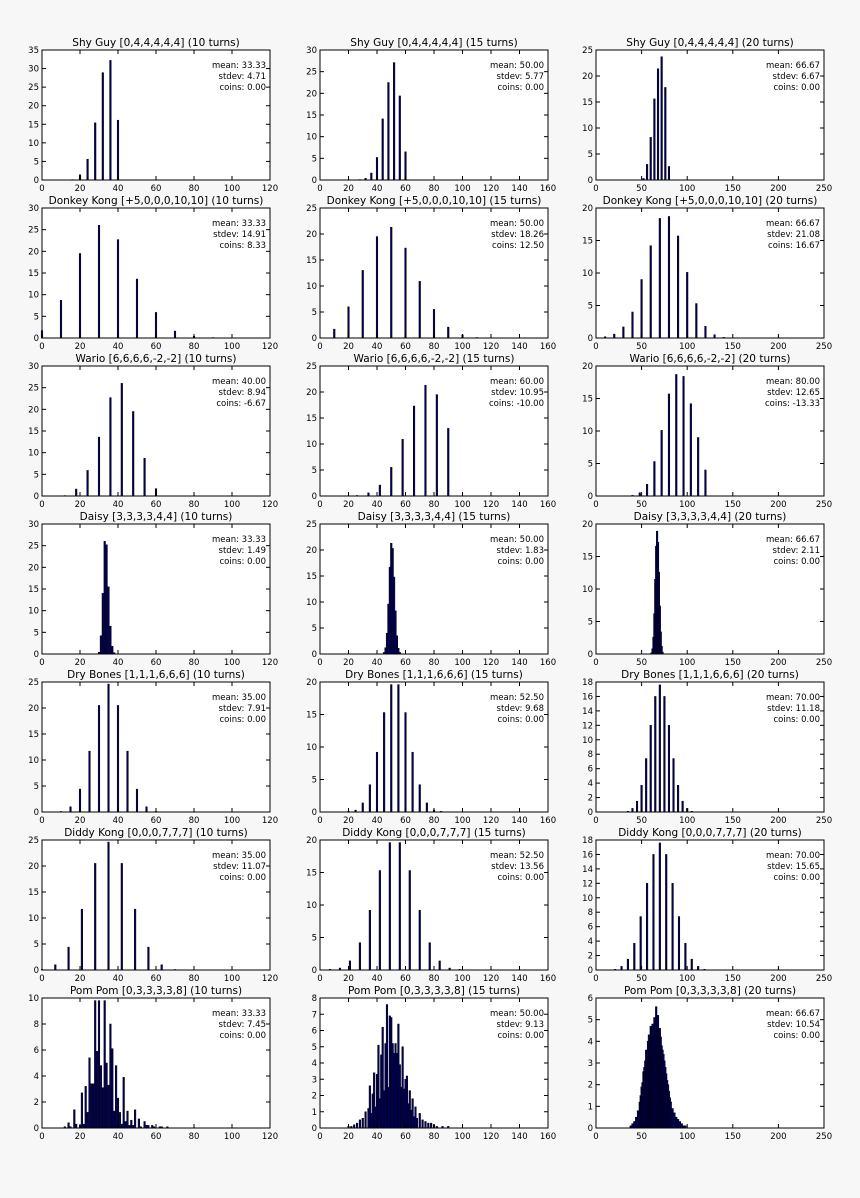  Describe the element at coordinates (516, 404) in the screenshot. I see `stat-coins: coins: -10.00` at that location.